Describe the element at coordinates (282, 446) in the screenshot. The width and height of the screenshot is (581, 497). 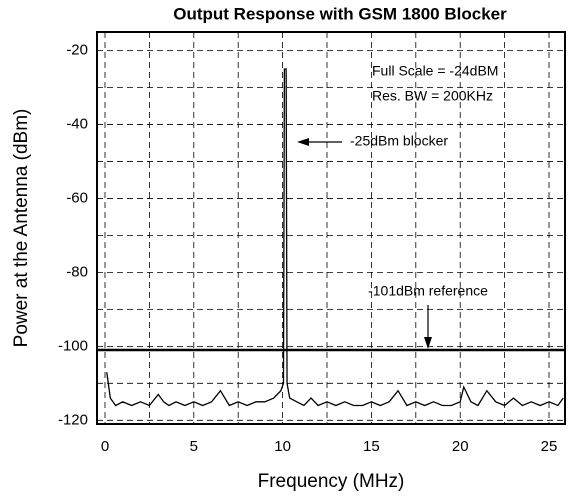
I see `x-tick-label: 10` at that location.